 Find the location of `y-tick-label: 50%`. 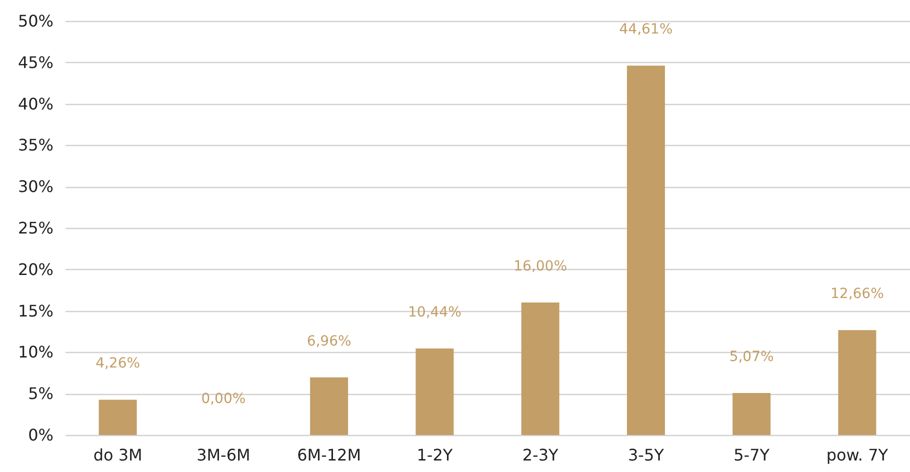

y-tick-label: 50% is located at coordinates (36, 21).